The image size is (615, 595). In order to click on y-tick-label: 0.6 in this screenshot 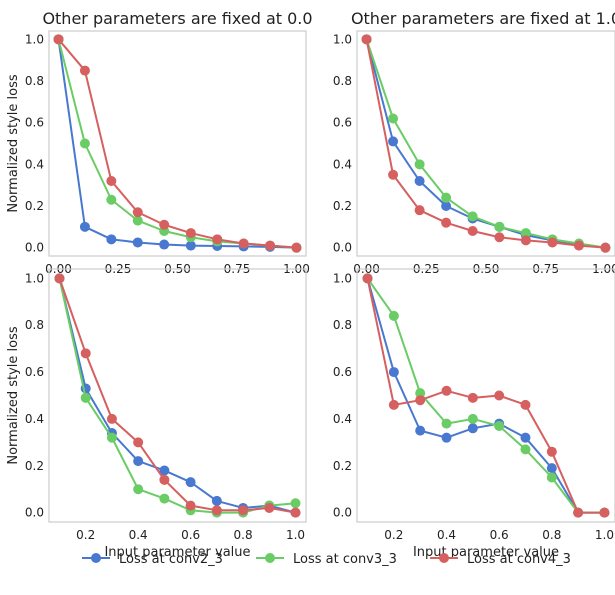, I will do `click(342, 123)`.